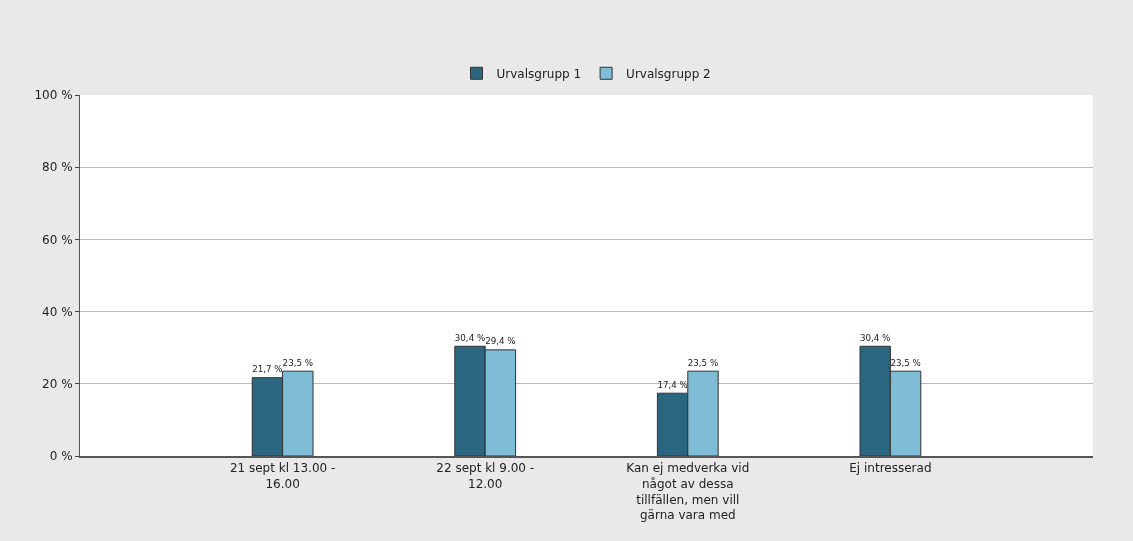 Image resolution: width=1133 pixels, height=541 pixels. I want to click on x-tick-label: 22 sept kl 9.00 - 12.00, so click(485, 476).